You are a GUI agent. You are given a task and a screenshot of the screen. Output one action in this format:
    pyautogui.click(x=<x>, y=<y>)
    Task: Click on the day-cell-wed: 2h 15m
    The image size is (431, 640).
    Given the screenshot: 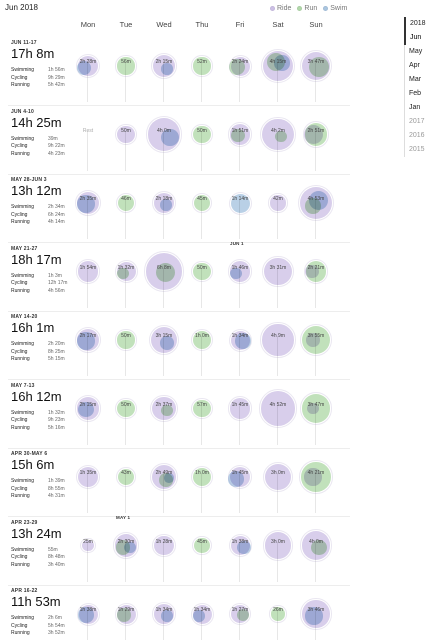 What is the action you would take?
    pyautogui.click(x=164, y=72)
    